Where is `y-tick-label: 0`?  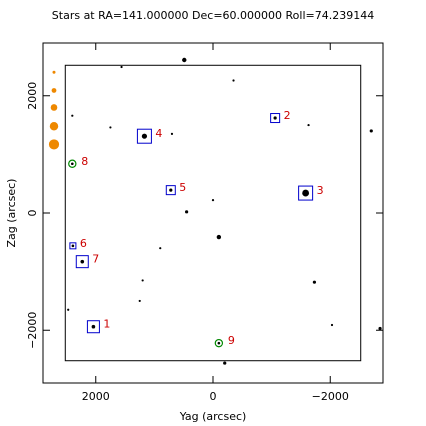 y-tick-label: 0 is located at coordinates (32, 213).